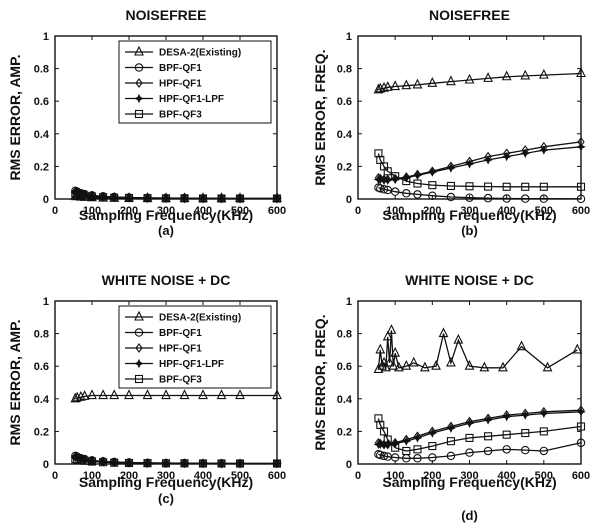 This screenshot has width=598, height=528. What do you see at coordinates (277, 211) in the screenshot?
I see `x-tick-label: 600` at bounding box center [277, 211].